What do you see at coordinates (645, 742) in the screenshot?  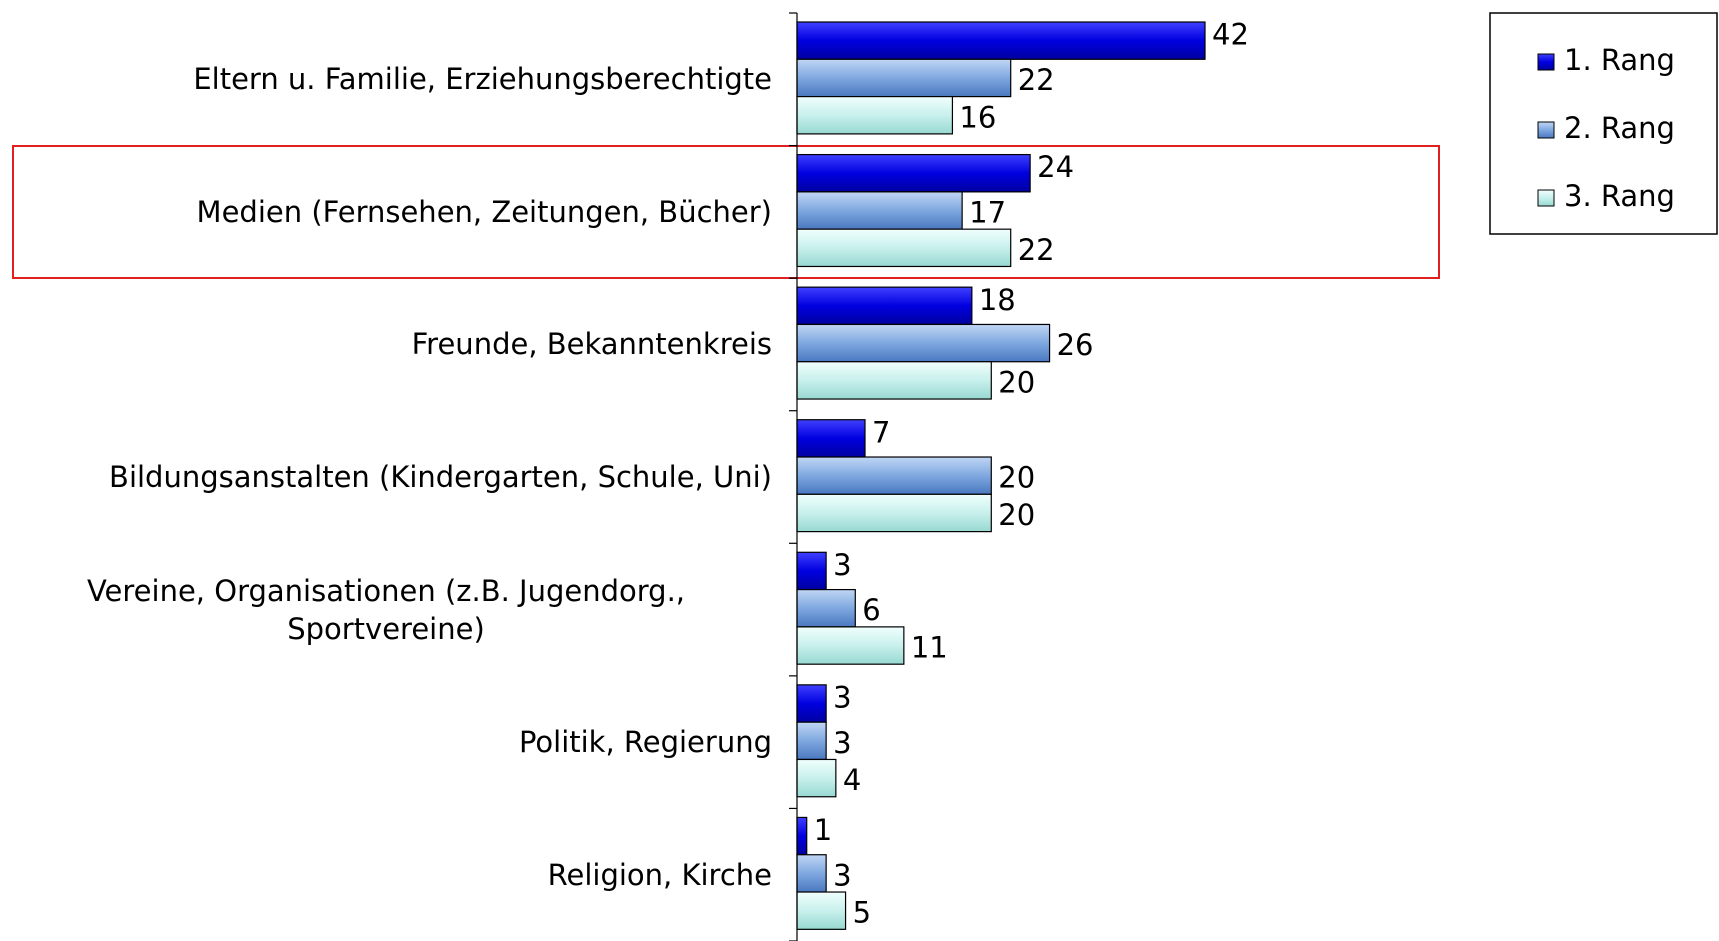 I see `category-label: Politik, Regierung` at bounding box center [645, 742].